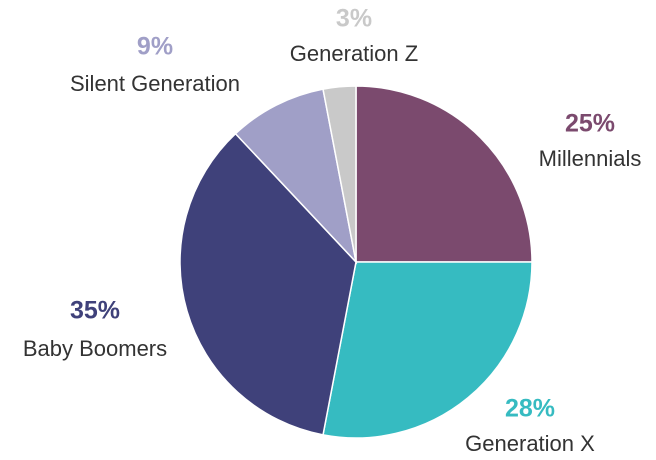  Describe the element at coordinates (590, 124) in the screenshot. I see `slice-percent: 25%` at that location.